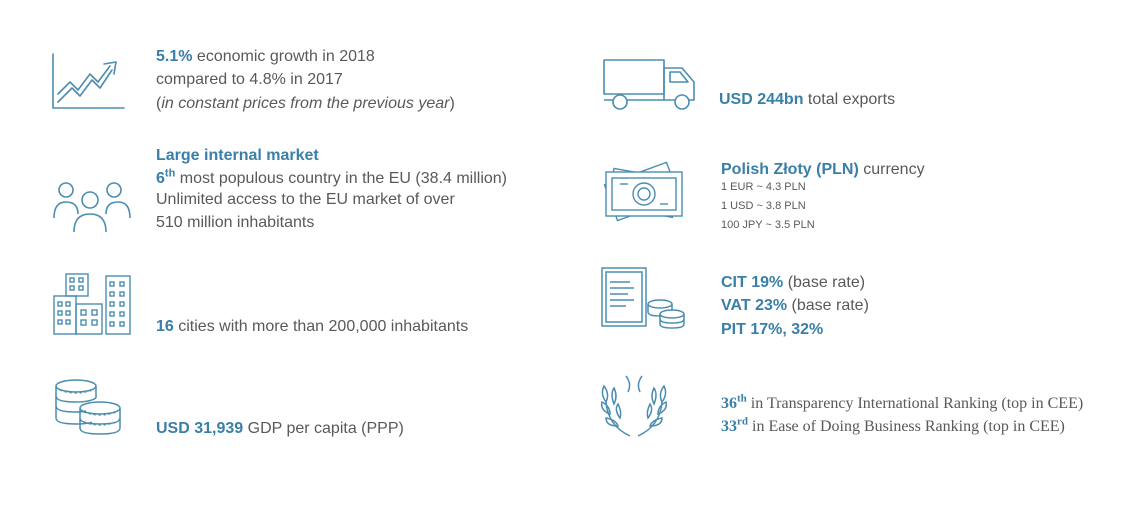 This screenshot has height=518, width=1142. I want to click on growth-highlight: 5.1%, so click(174, 56).